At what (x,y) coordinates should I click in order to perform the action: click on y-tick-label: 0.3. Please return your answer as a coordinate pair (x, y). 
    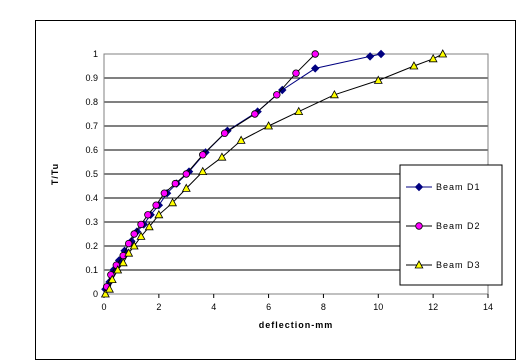
    Looking at the image, I should click on (91, 222).